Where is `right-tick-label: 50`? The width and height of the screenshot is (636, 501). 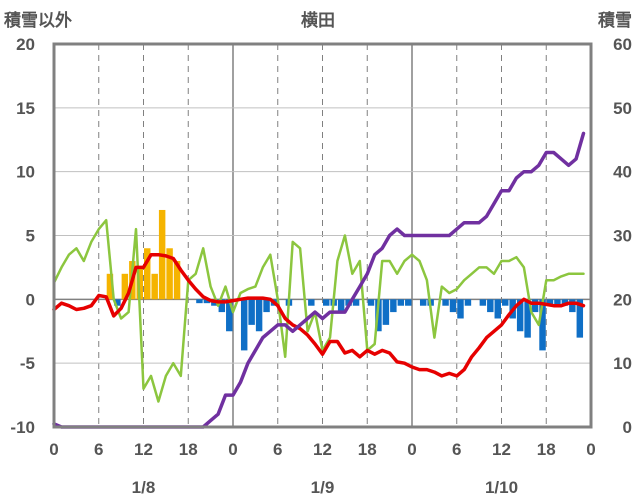 right-tick-label: 50 is located at coordinates (622, 108).